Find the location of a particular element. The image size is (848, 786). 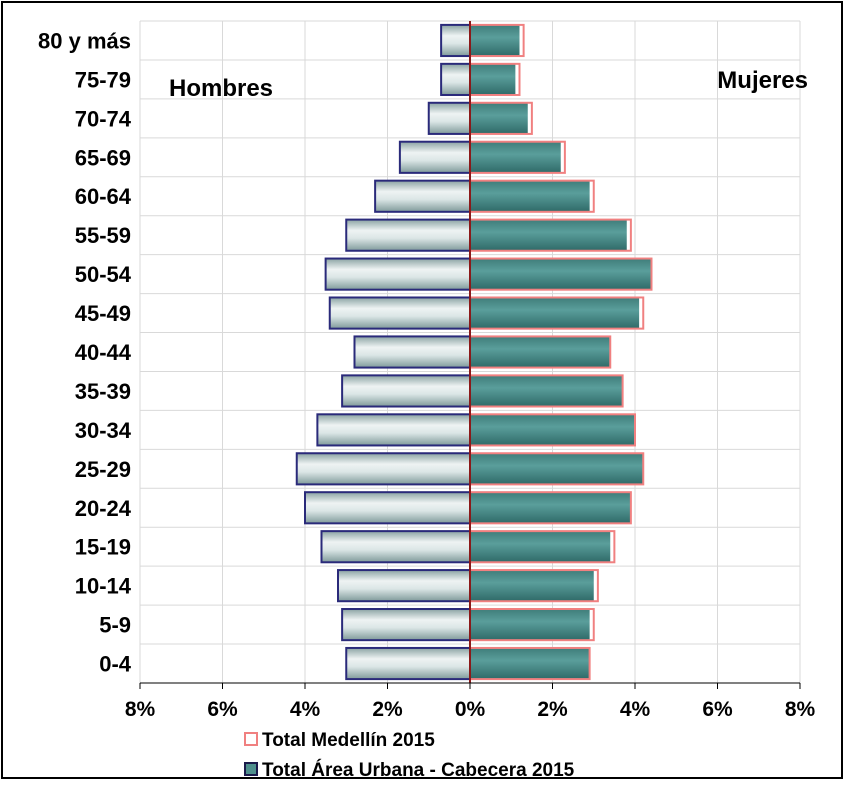

category-label: 5-9 is located at coordinates (115, 625).